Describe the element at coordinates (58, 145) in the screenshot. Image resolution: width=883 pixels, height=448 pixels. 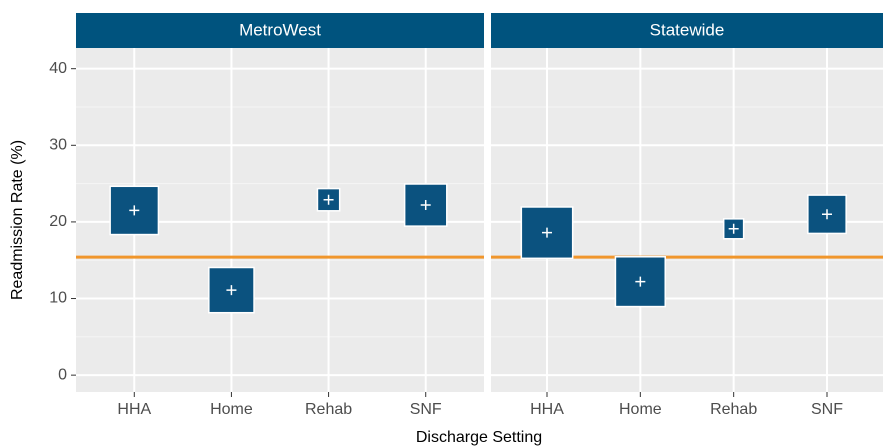
I see `y-tick-label: 30` at that location.